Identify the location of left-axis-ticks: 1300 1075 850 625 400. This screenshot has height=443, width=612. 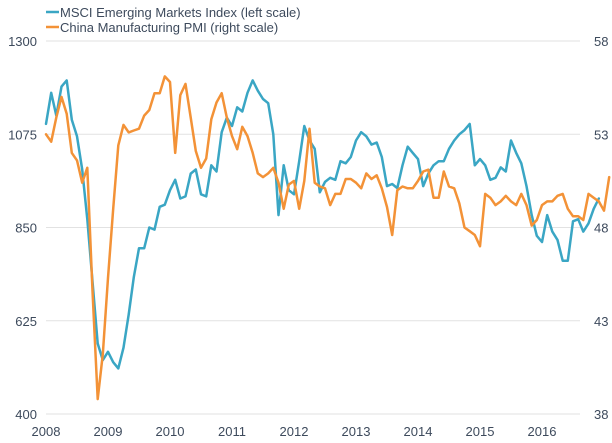
(22, 228).